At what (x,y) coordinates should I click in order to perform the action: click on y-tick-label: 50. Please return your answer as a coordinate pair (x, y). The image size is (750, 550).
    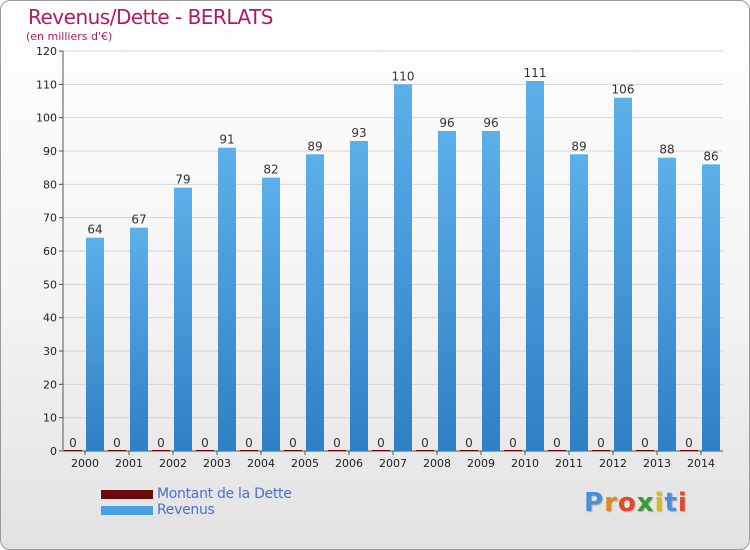
    Looking at the image, I should click on (50, 284).